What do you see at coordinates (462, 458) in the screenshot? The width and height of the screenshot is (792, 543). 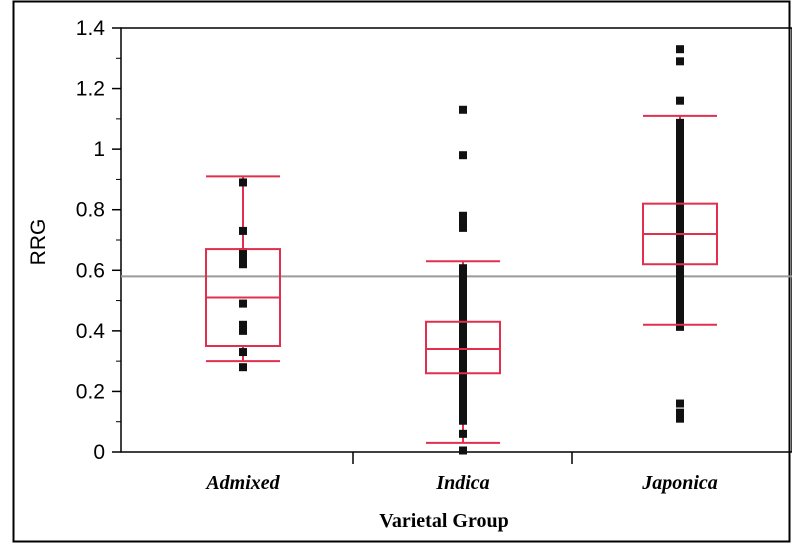 I see `x-axis-ticks` at bounding box center [462, 458].